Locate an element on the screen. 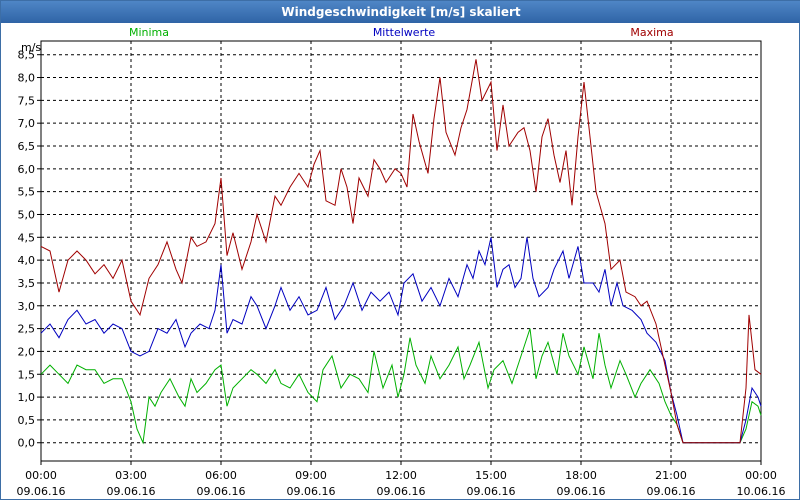 This screenshot has height=501, width=800. x-tick-time: 18:00 is located at coordinates (581, 475).